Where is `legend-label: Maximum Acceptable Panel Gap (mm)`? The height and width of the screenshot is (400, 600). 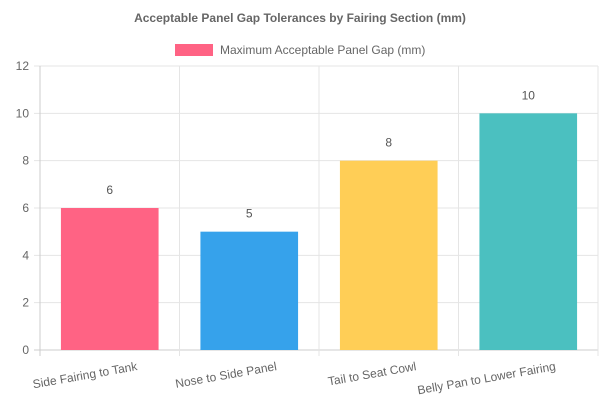 legend-label: Maximum Acceptable Panel Gap (mm) is located at coordinates (322, 50).